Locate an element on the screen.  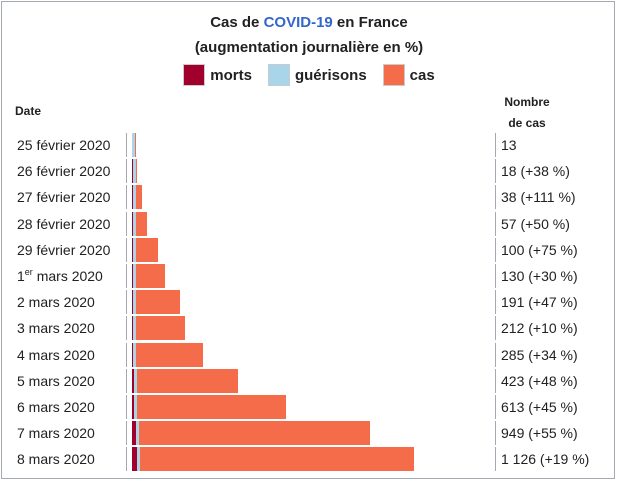
legend-item-morts: morts is located at coordinates (217, 75).